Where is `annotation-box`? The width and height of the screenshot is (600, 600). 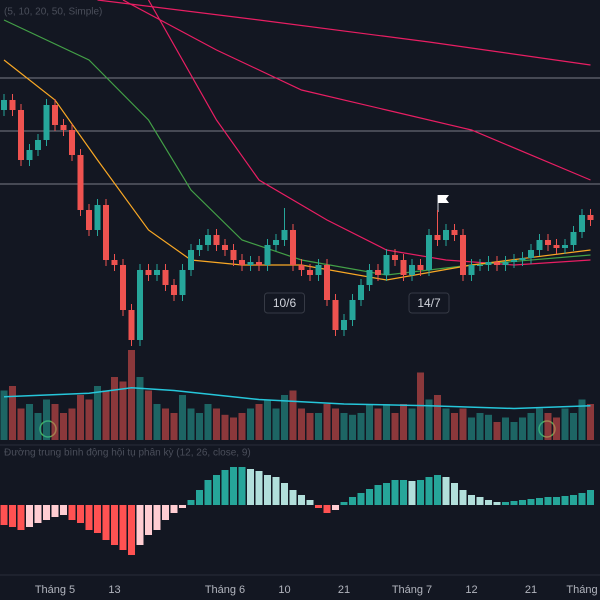
annotation-box is located at coordinates (284, 303).